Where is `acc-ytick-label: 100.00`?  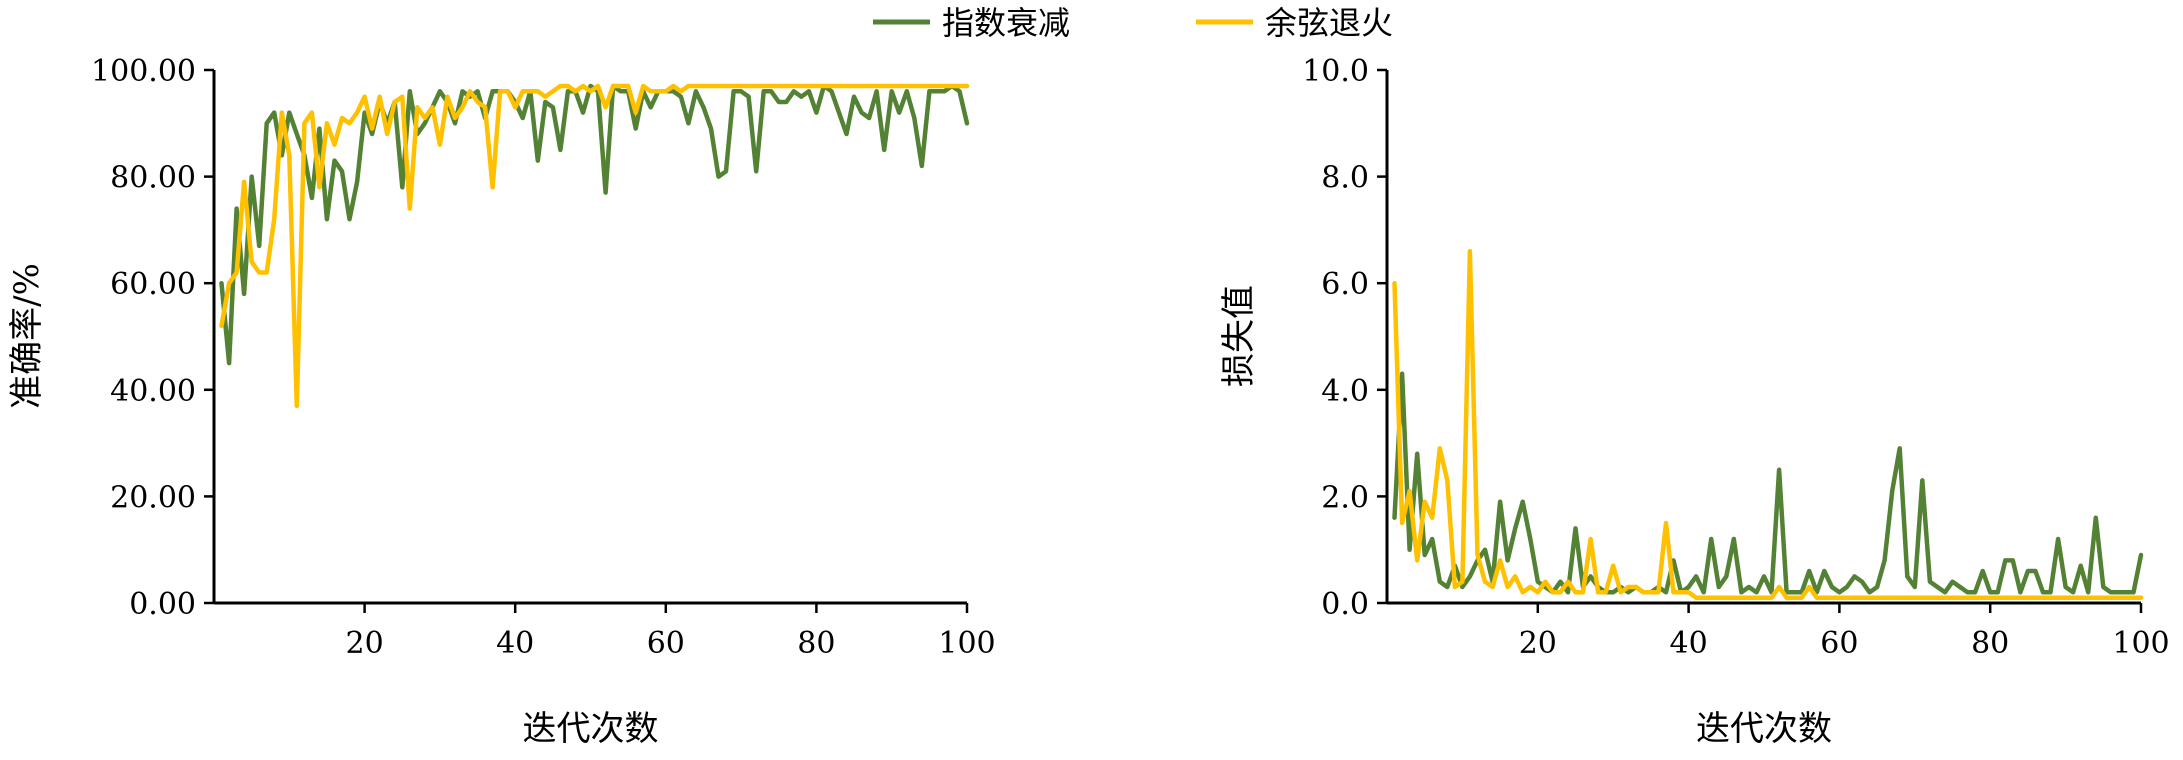 acc-ytick-label: 100.00 is located at coordinates (143, 71).